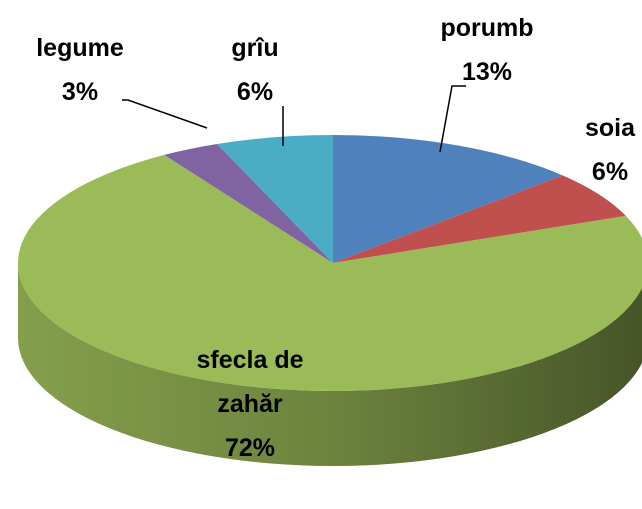 The image size is (642, 509). What do you see at coordinates (255, 48) in the screenshot?
I see `slice-category: grîu` at bounding box center [255, 48].